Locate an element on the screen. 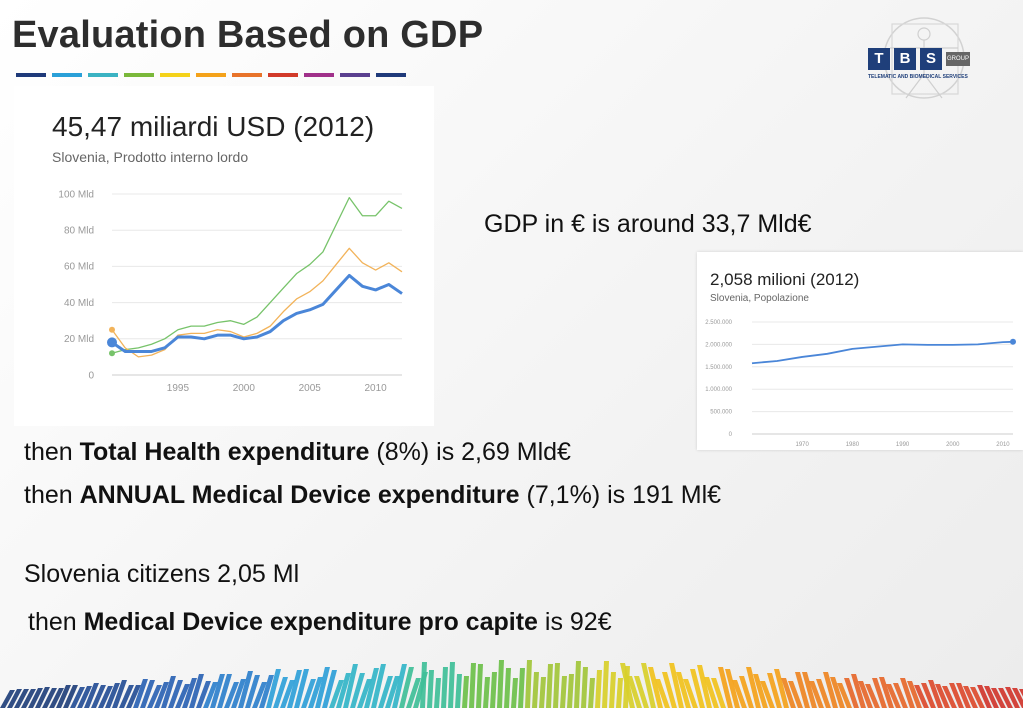 Image resolution: width=1023 pixels, height=708 pixels. y-tick-label: 80 Mld is located at coordinates (79, 231).